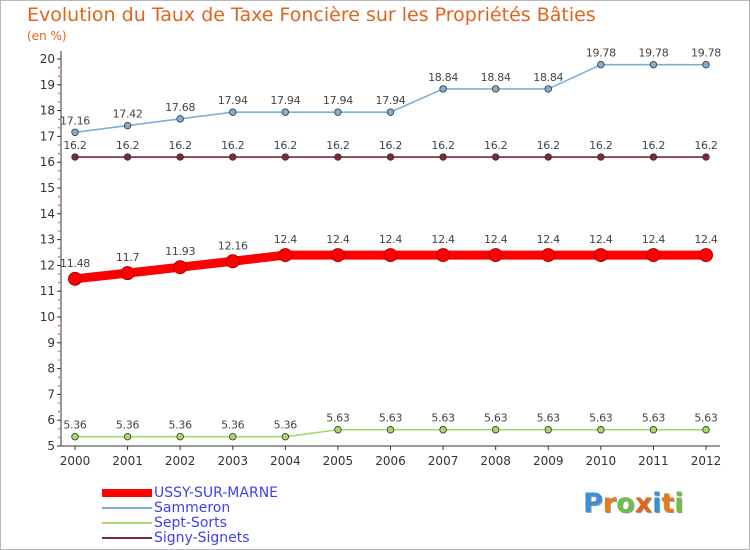  Describe the element at coordinates (51, 446) in the screenshot. I see `y-tick-label: 5` at that location.